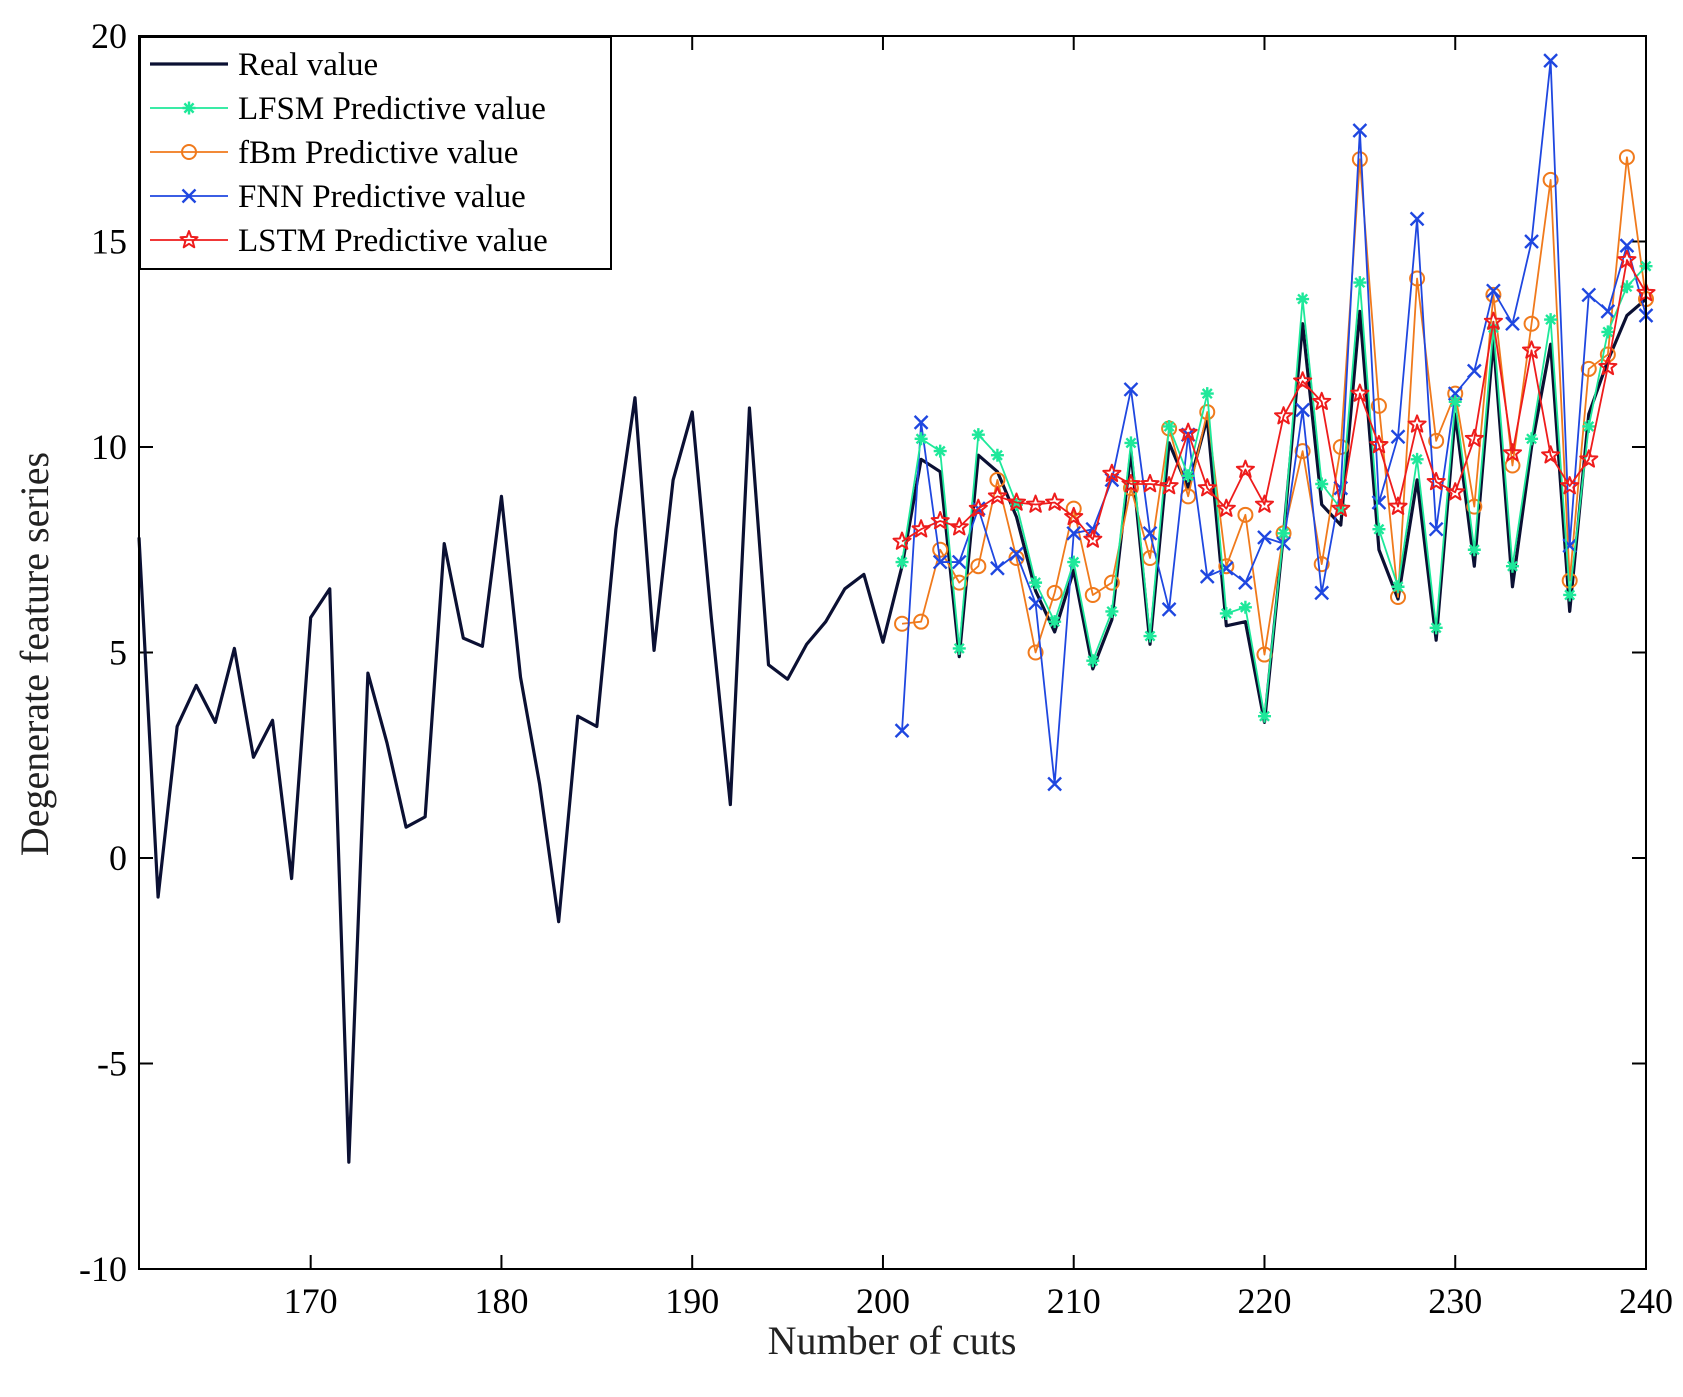 Image resolution: width=1683 pixels, height=1397 pixels. Describe the element at coordinates (109, 447) in the screenshot. I see `y-tick-label: 10` at that location.